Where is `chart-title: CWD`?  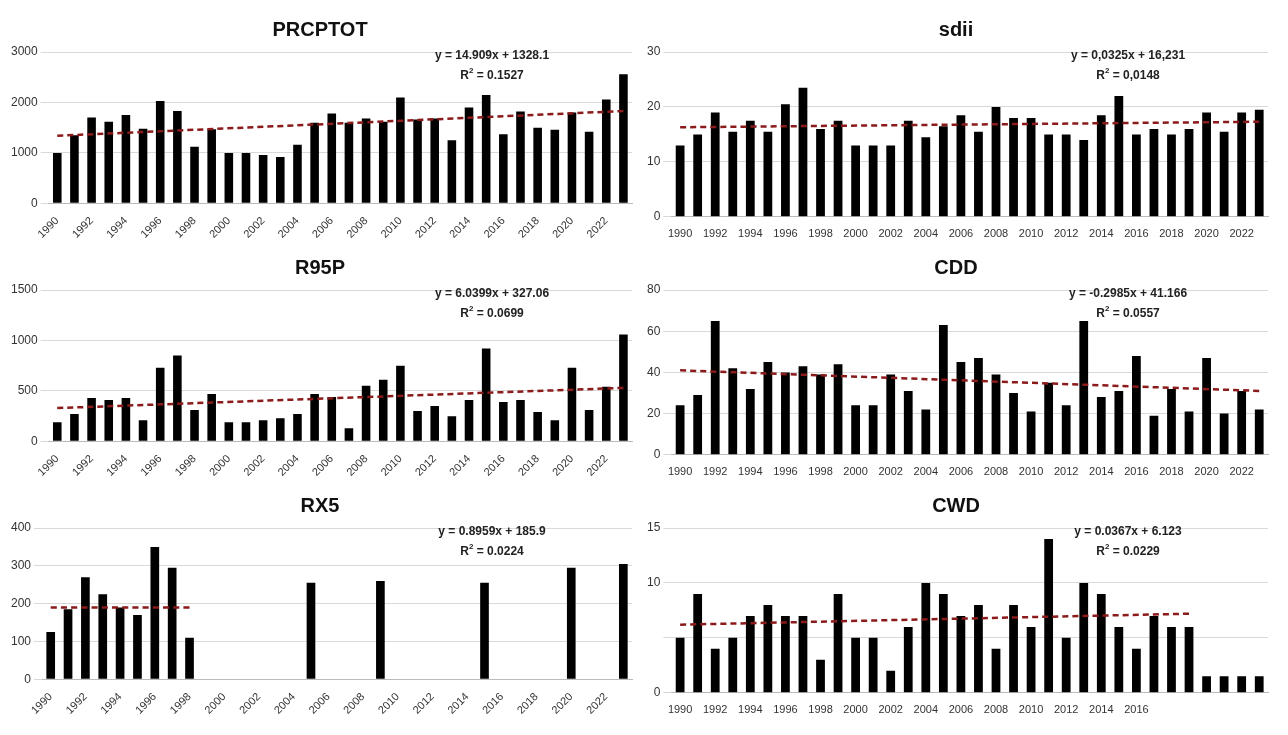 chart-title: CWD is located at coordinates (956, 504).